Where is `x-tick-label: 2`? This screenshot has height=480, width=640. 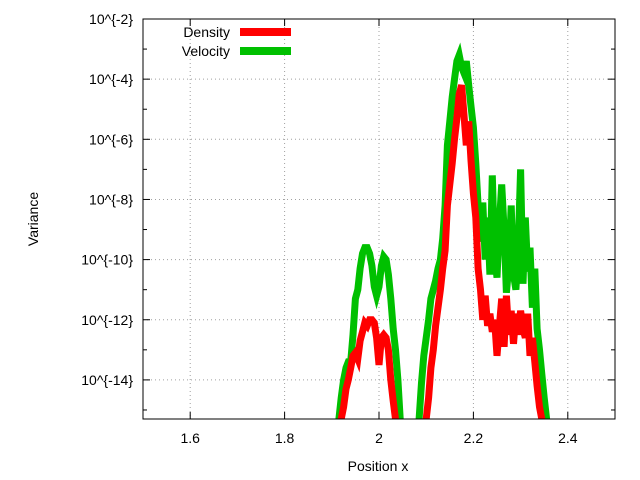
x-tick-label: 2 is located at coordinates (379, 438).